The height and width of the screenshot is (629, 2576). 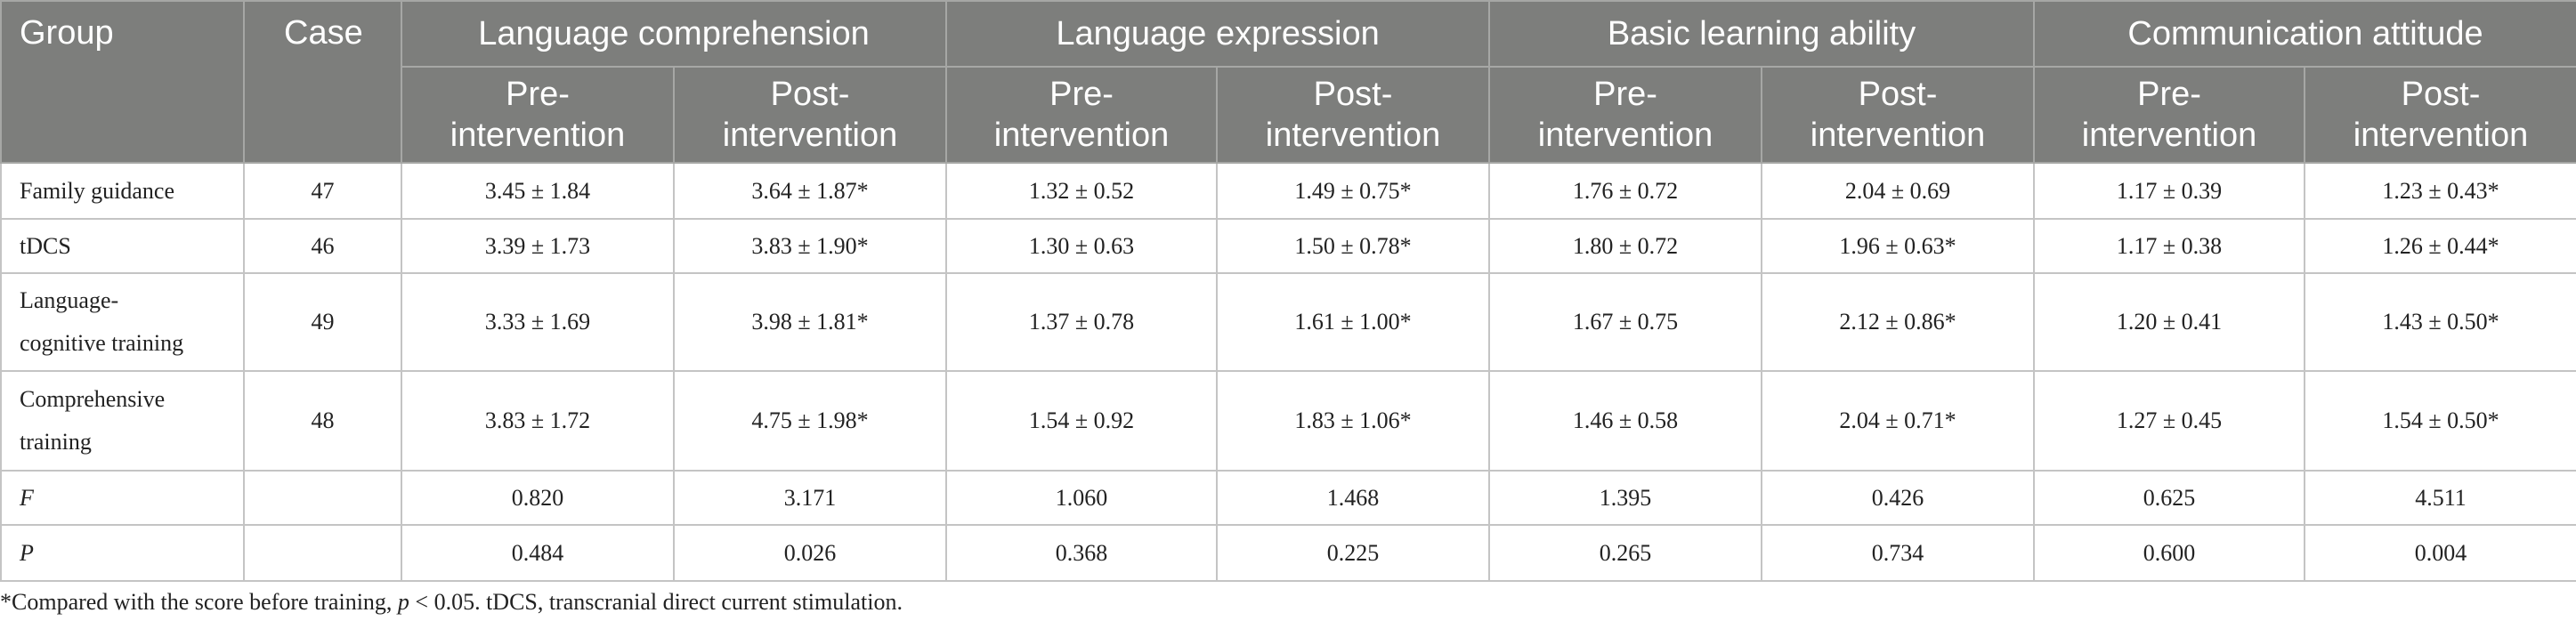 What do you see at coordinates (1353, 553) in the screenshot?
I see `table-cell: 0.225` at bounding box center [1353, 553].